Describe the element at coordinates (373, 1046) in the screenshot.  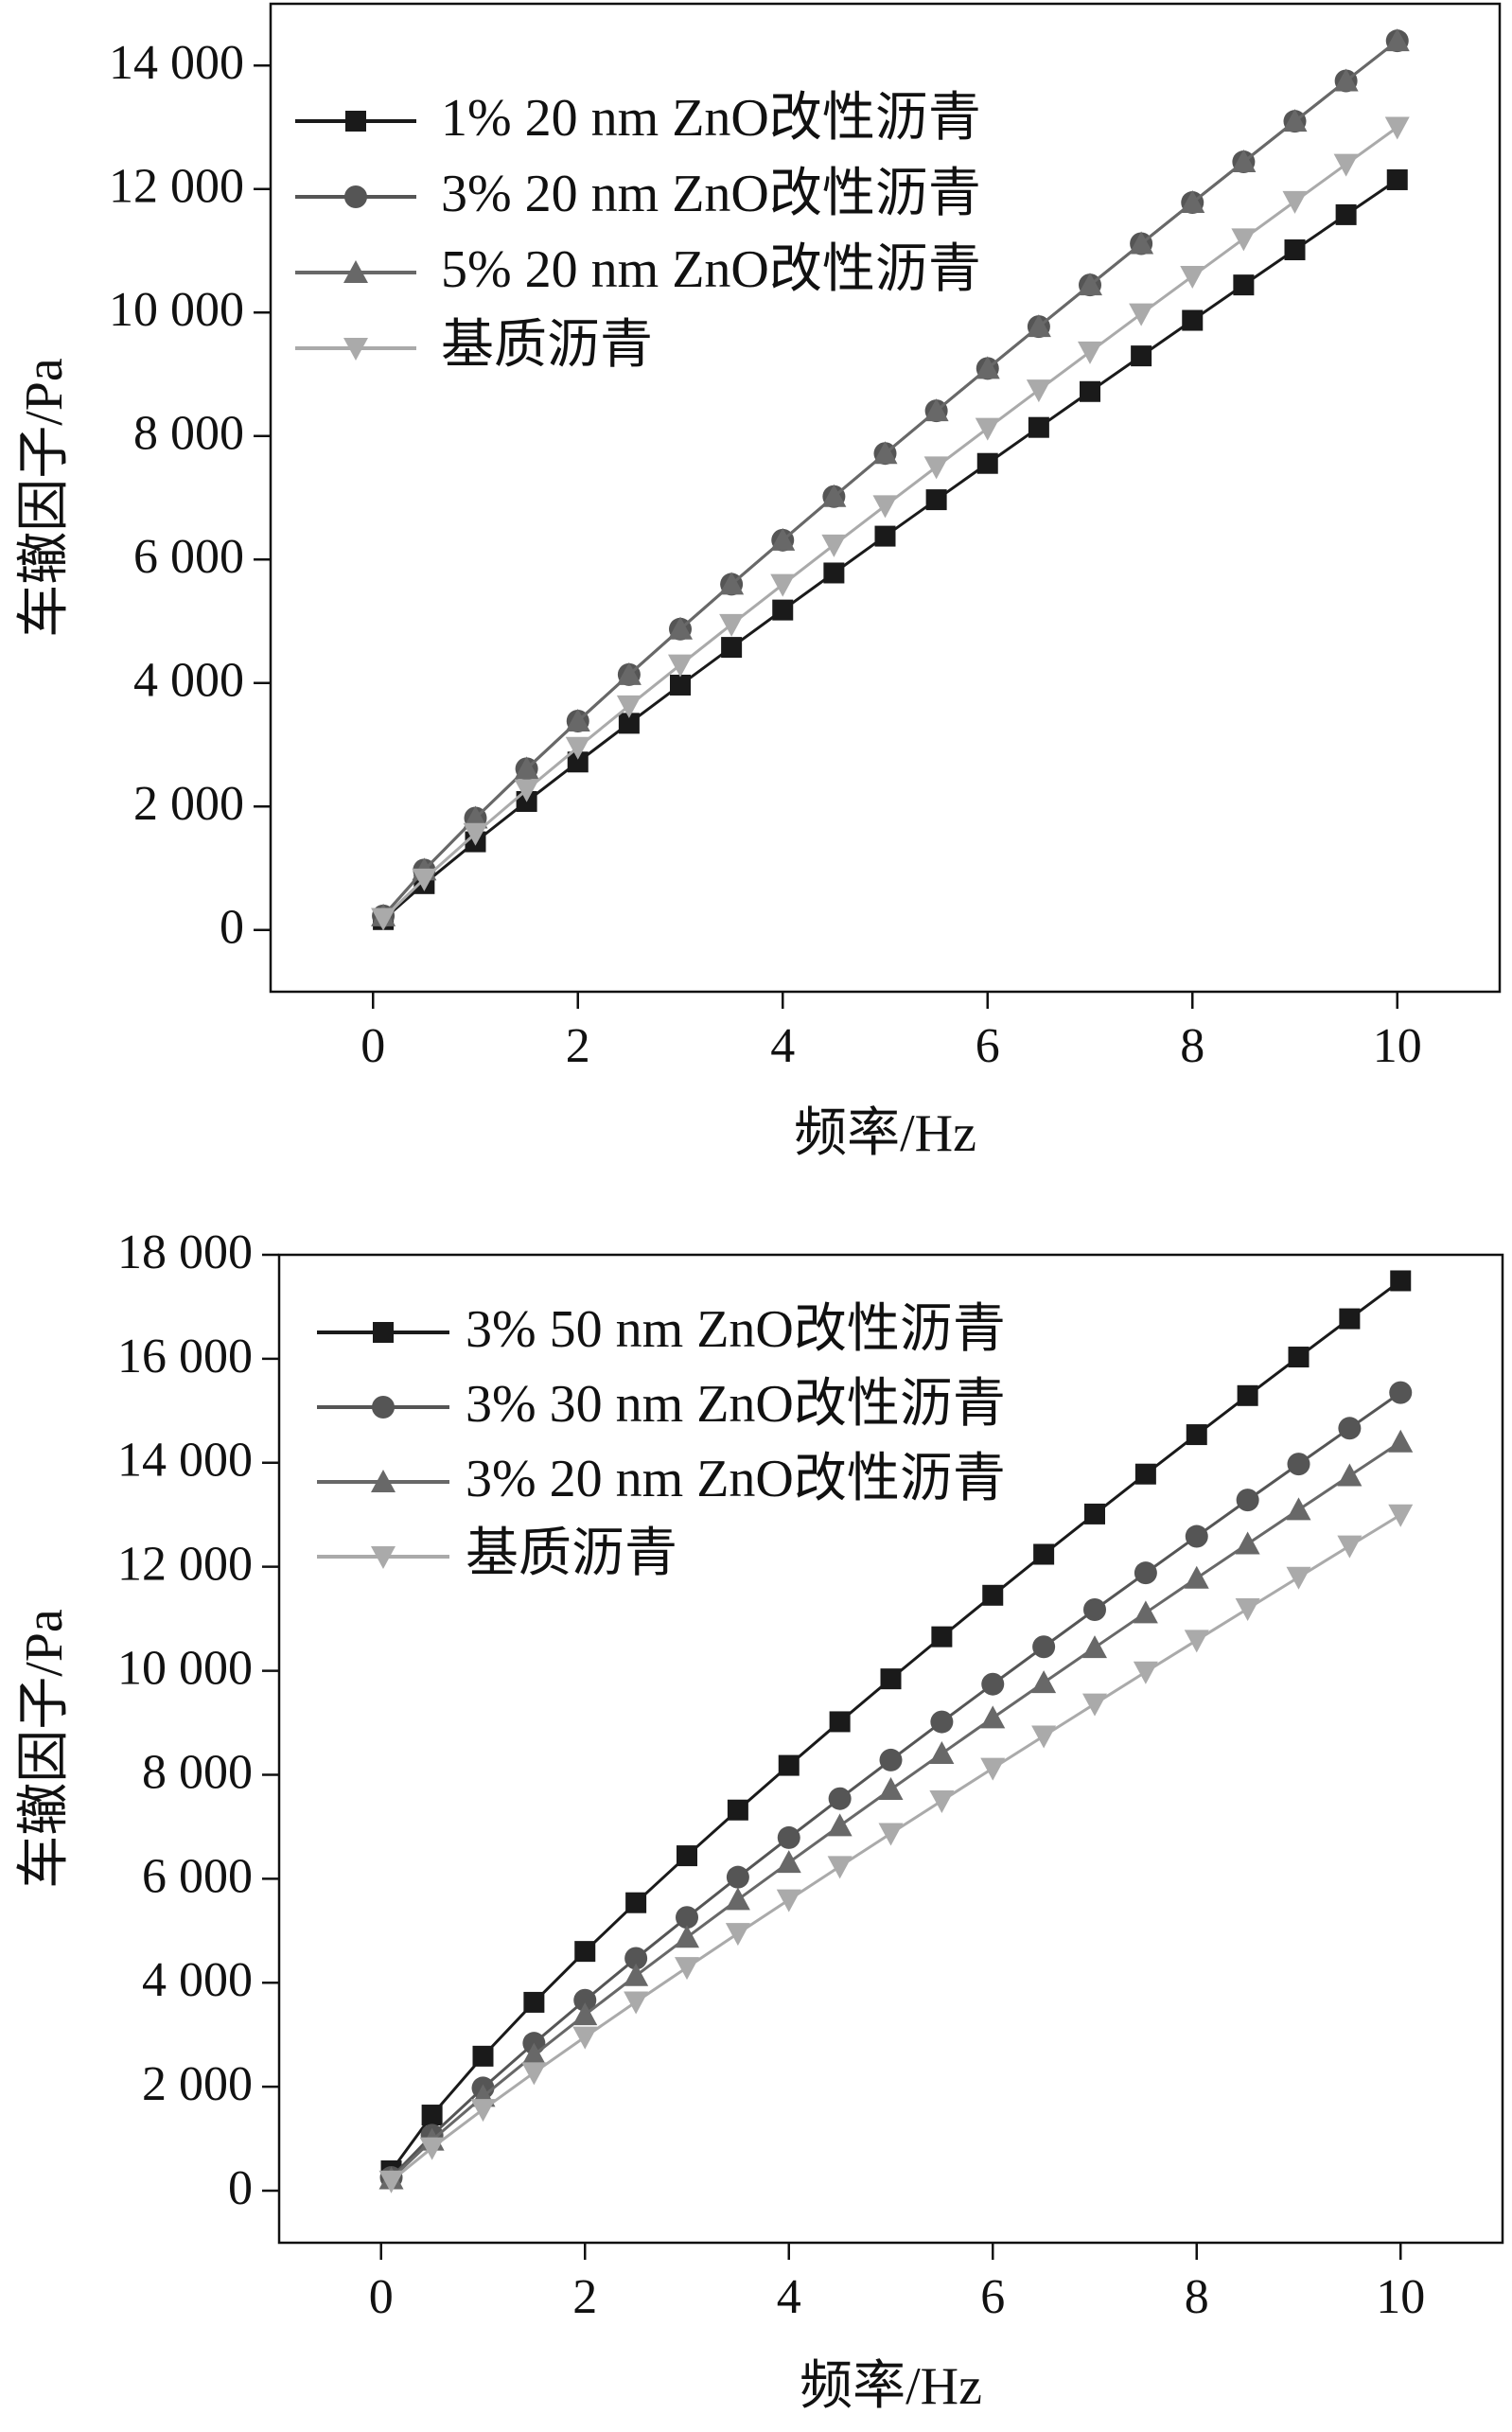
I see `x-tick-label: 0` at that location.